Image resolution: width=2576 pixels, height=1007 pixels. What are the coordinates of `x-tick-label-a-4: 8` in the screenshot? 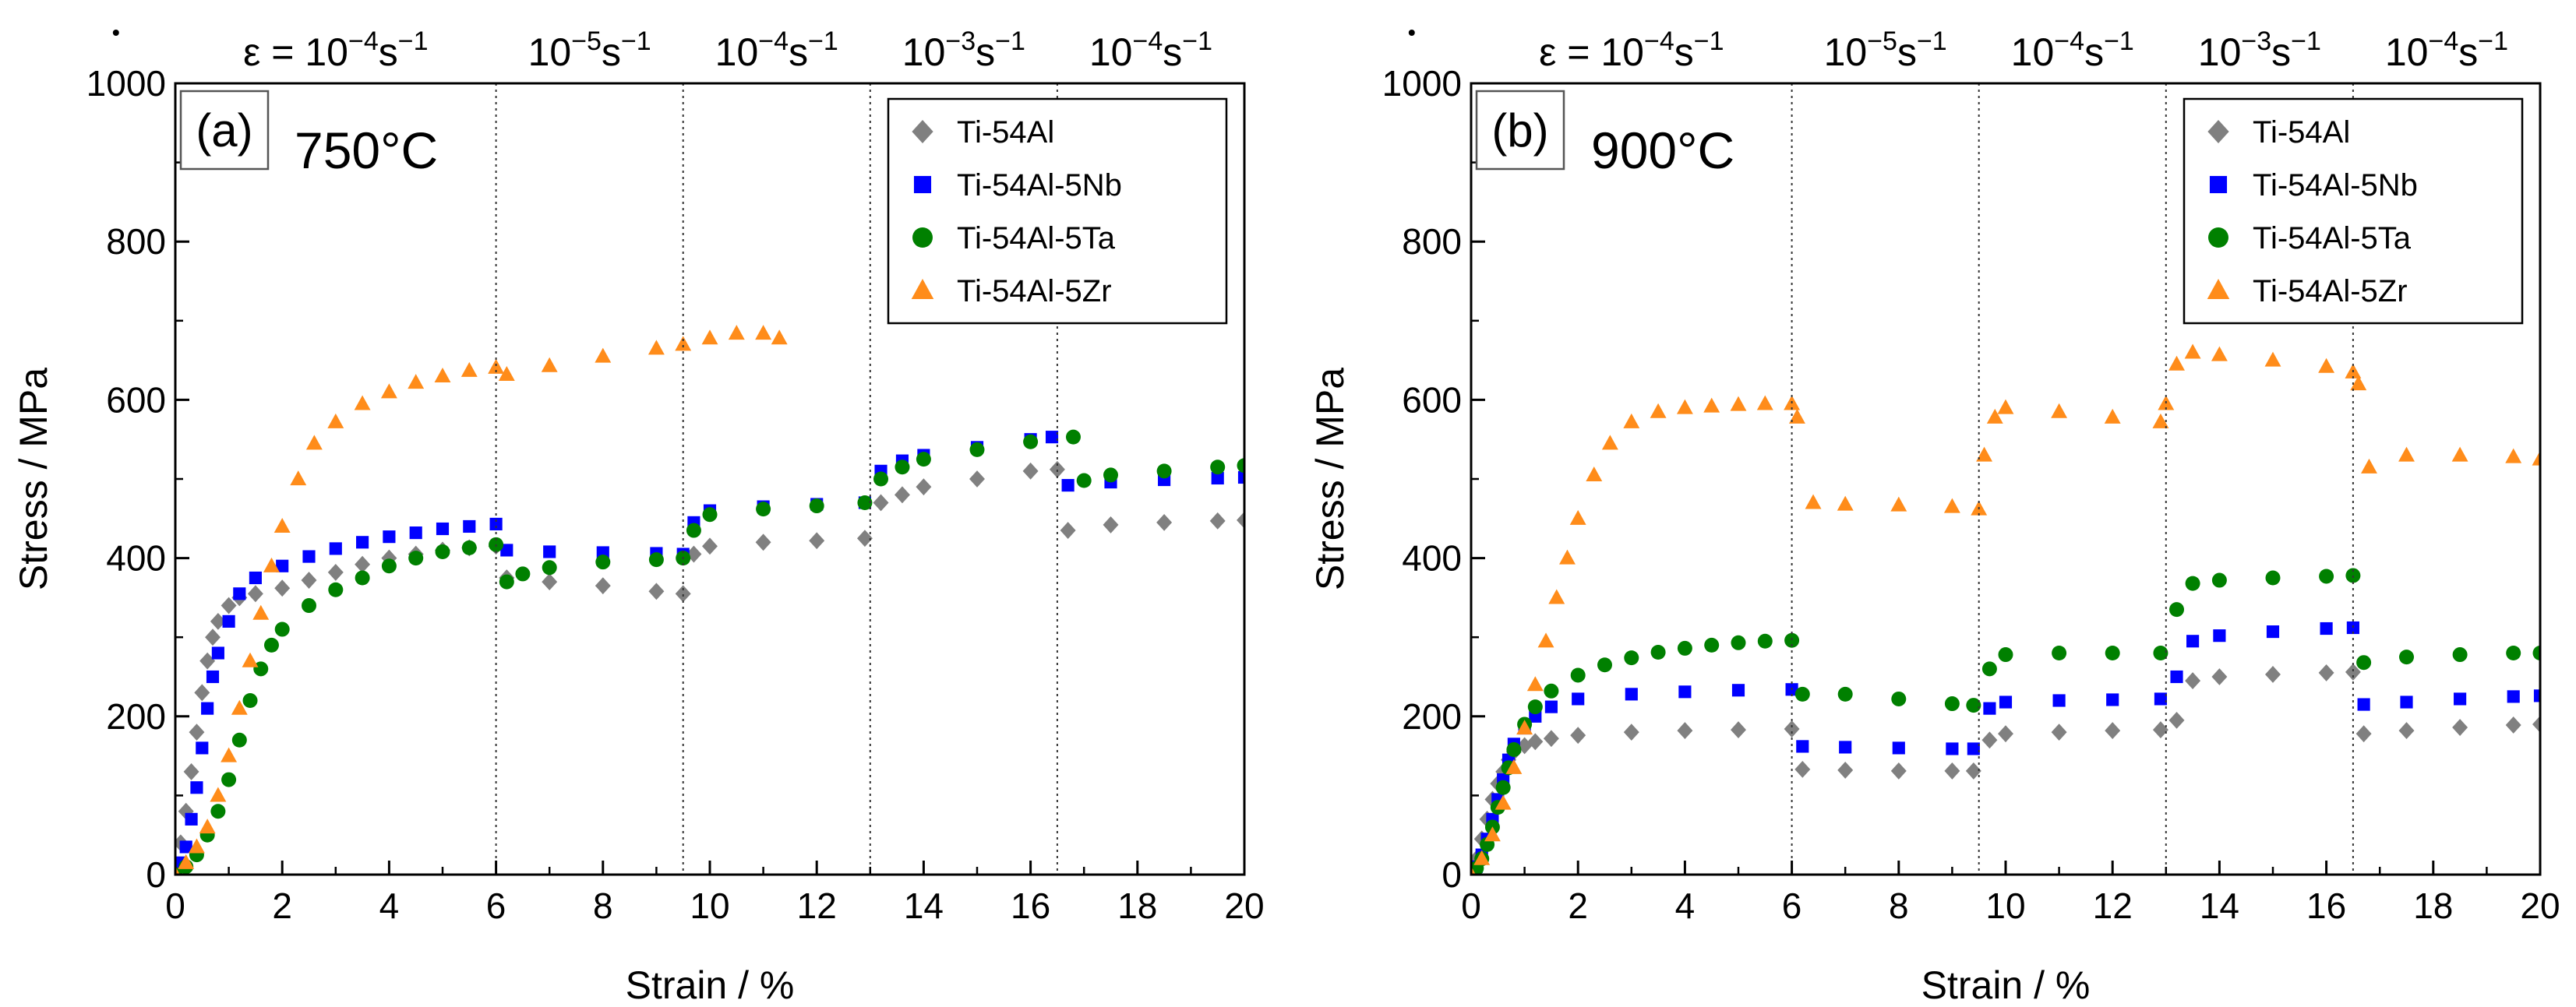 It's located at (603, 906).